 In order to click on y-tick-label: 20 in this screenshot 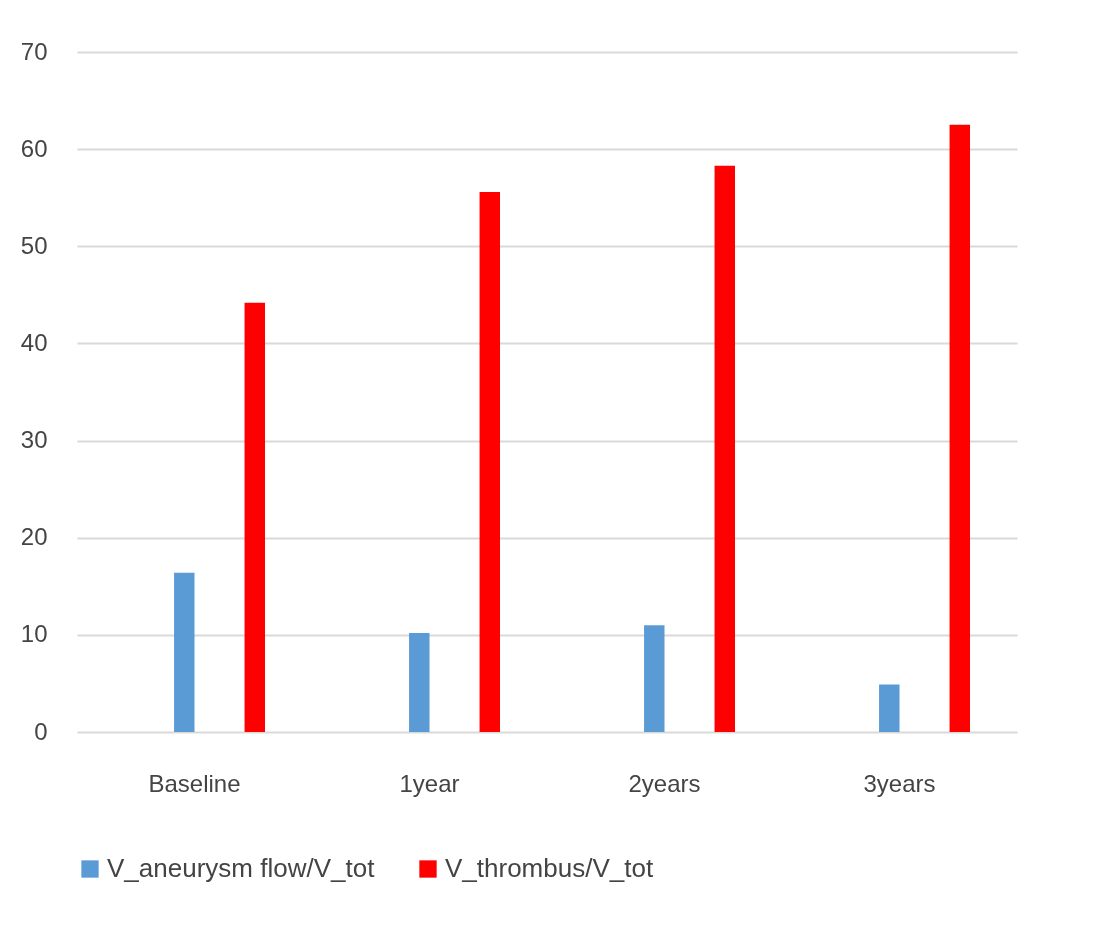, I will do `click(34, 537)`.